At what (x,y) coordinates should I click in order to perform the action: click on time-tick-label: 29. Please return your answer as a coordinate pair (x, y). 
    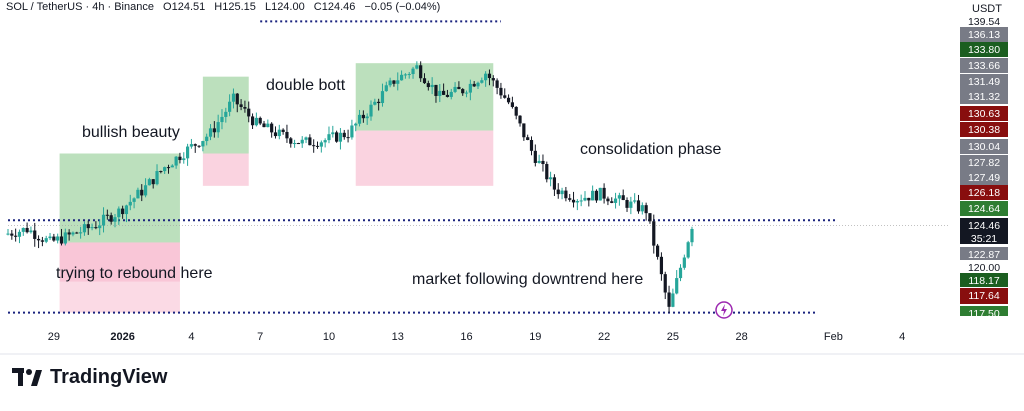
    Looking at the image, I should click on (54, 337).